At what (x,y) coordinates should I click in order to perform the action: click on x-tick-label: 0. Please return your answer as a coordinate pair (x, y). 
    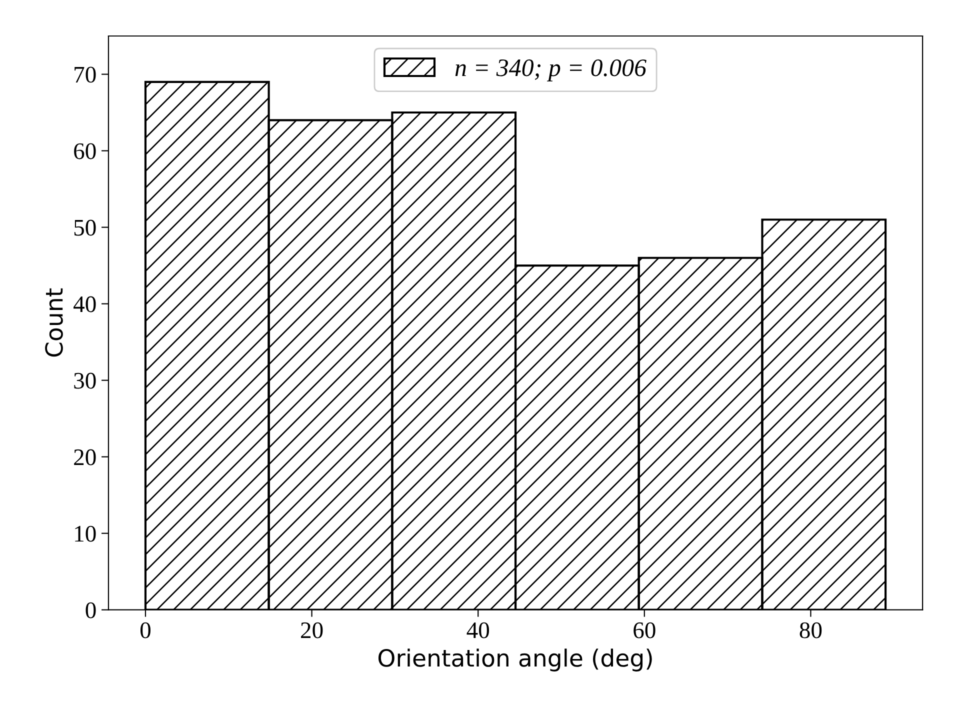
    Looking at the image, I should click on (145, 630).